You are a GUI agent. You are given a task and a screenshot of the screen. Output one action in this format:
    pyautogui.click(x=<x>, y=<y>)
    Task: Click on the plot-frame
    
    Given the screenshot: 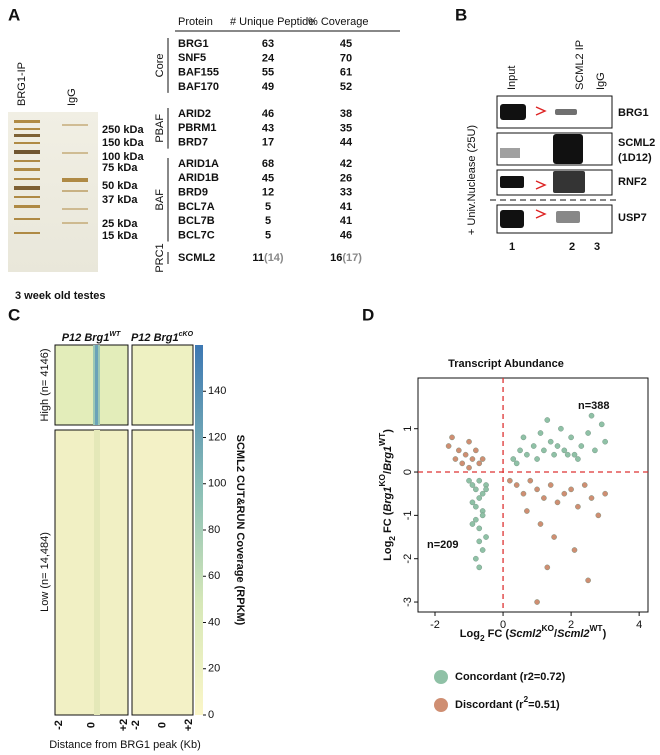 What is the action you would take?
    pyautogui.click(x=533, y=495)
    